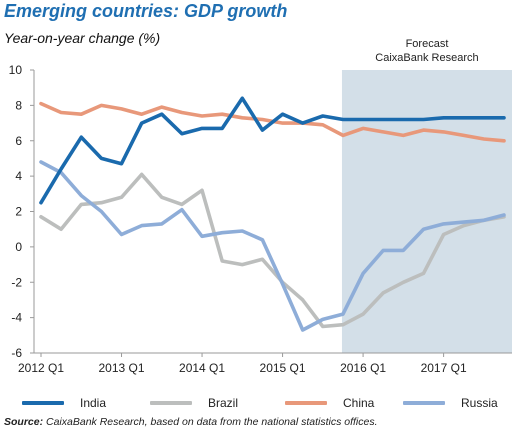 The image size is (515, 433). What do you see at coordinates (171, 402) in the screenshot?
I see `legend-swatch-brazil` at bounding box center [171, 402].